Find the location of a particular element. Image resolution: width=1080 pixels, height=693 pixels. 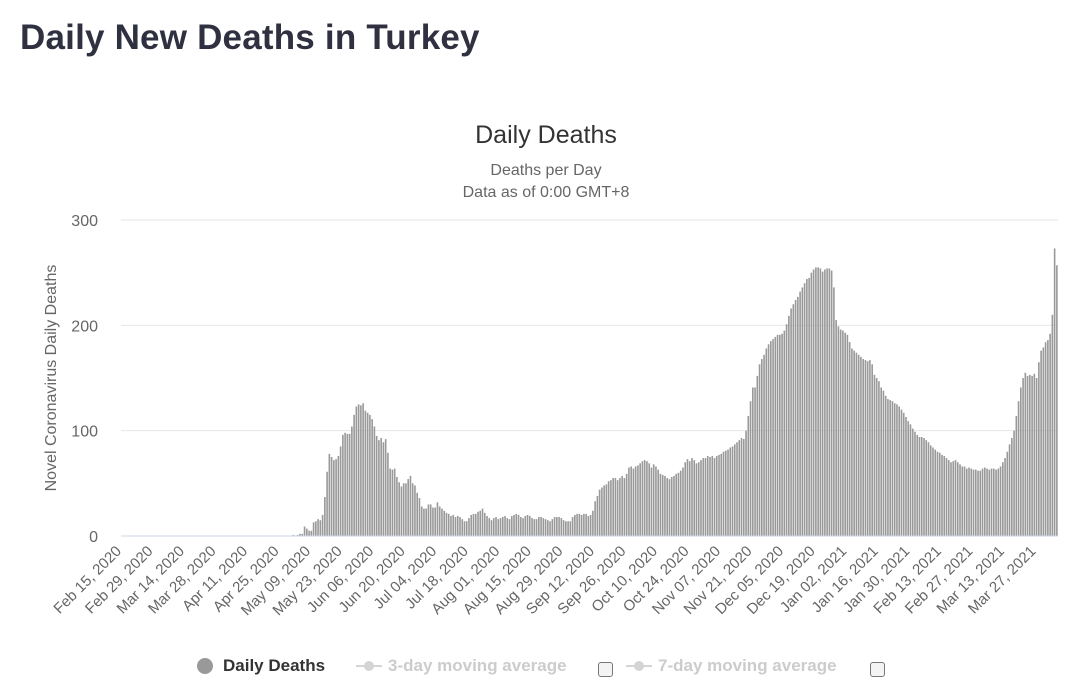

legend-item-3day-average: 3-day moving average is located at coordinates (461, 666).